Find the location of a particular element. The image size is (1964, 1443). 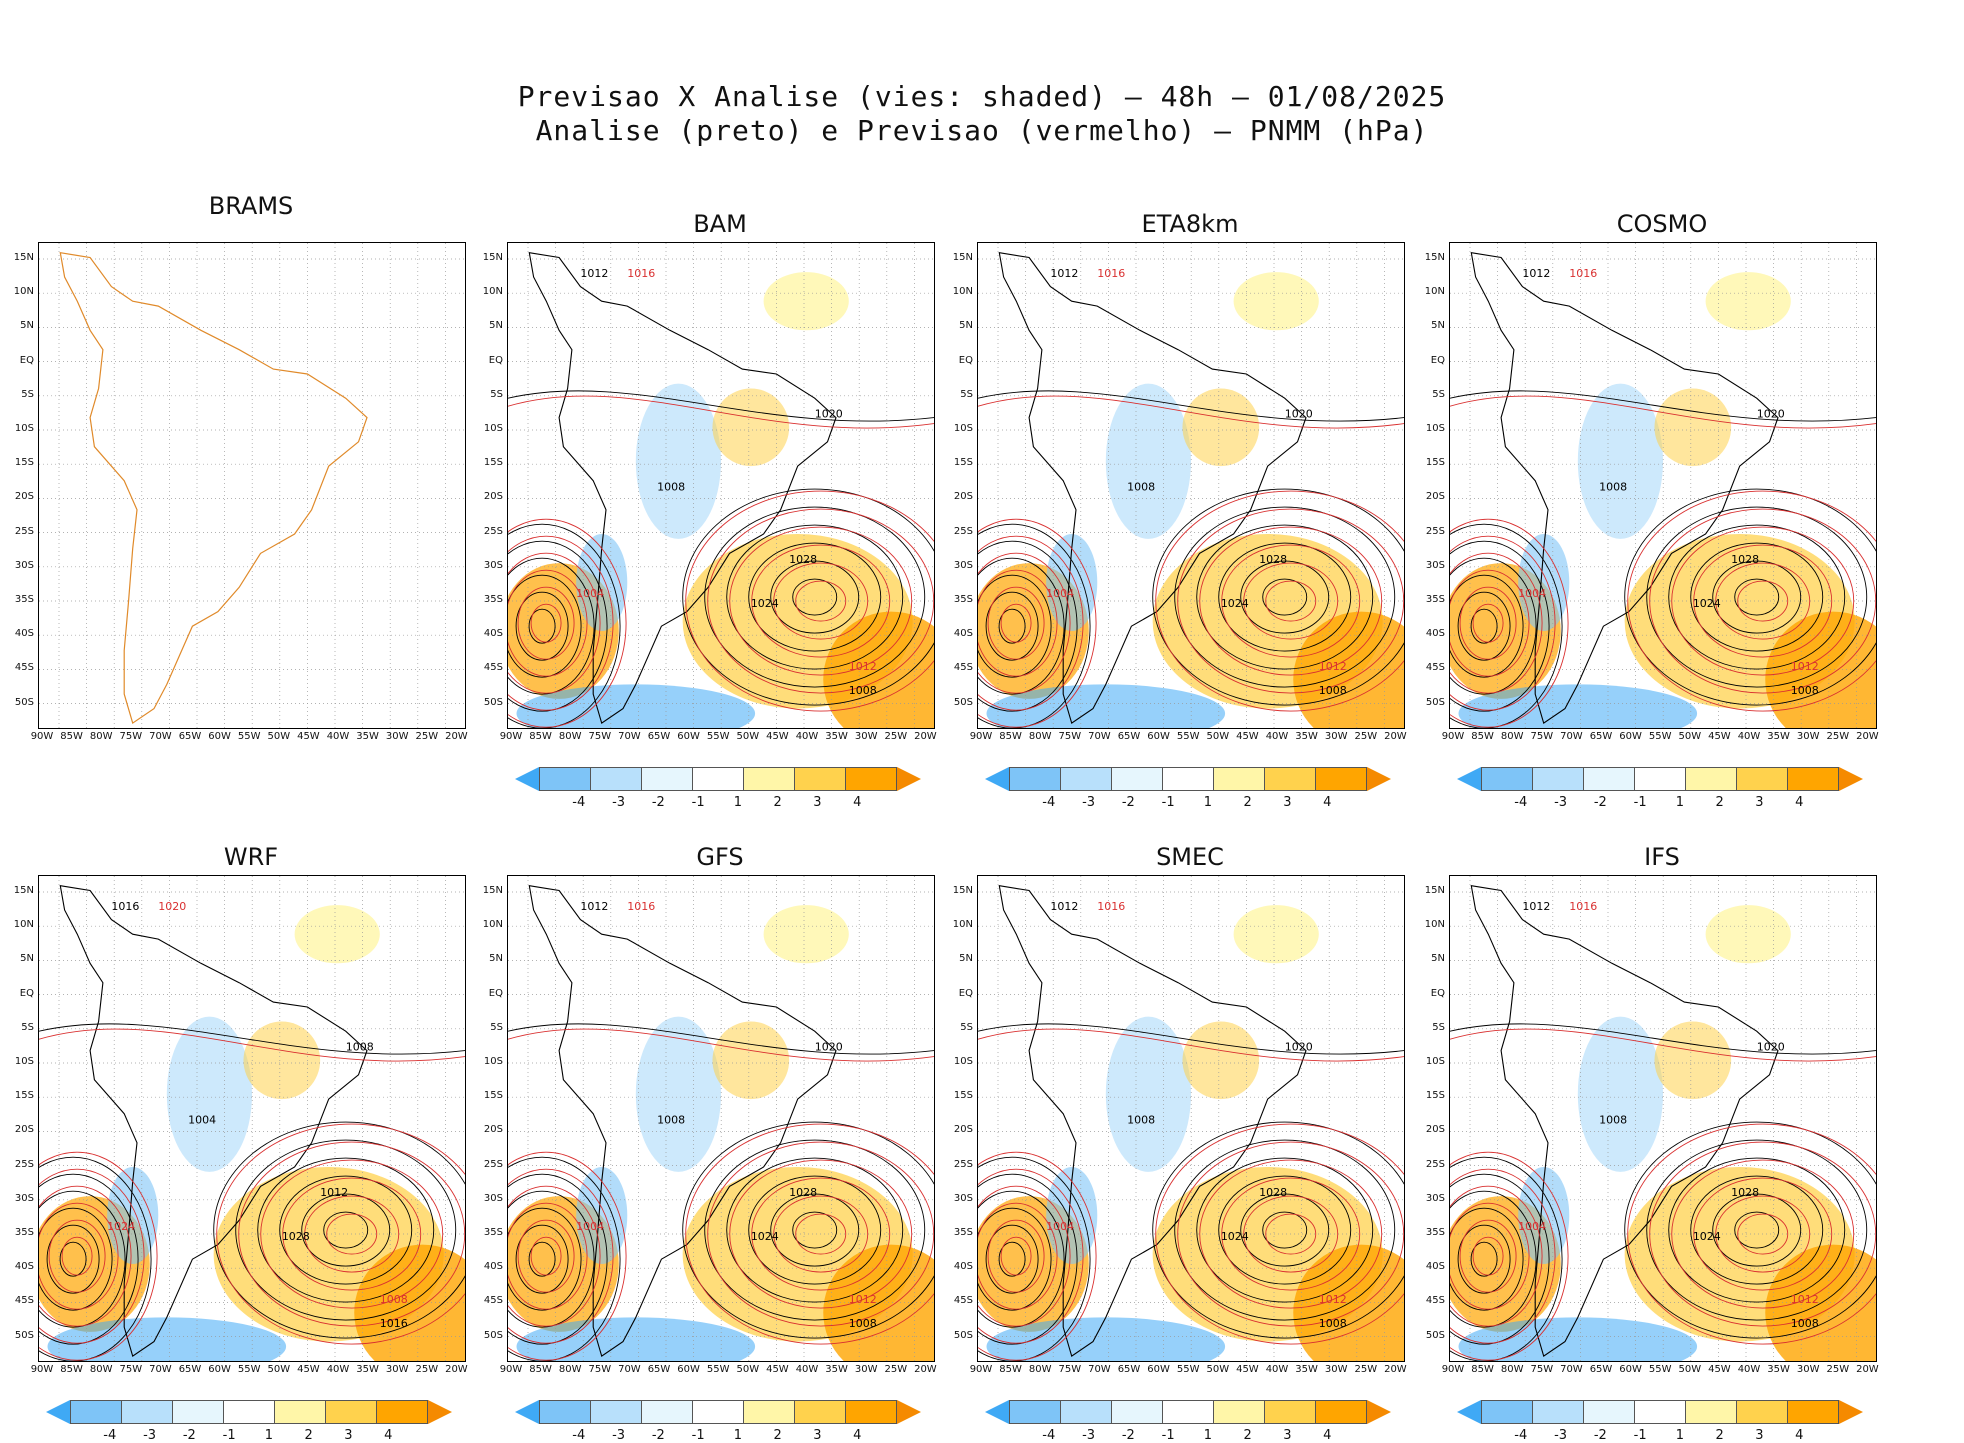

lat-tick-label: 5N is located at coordinates (1438, 326).